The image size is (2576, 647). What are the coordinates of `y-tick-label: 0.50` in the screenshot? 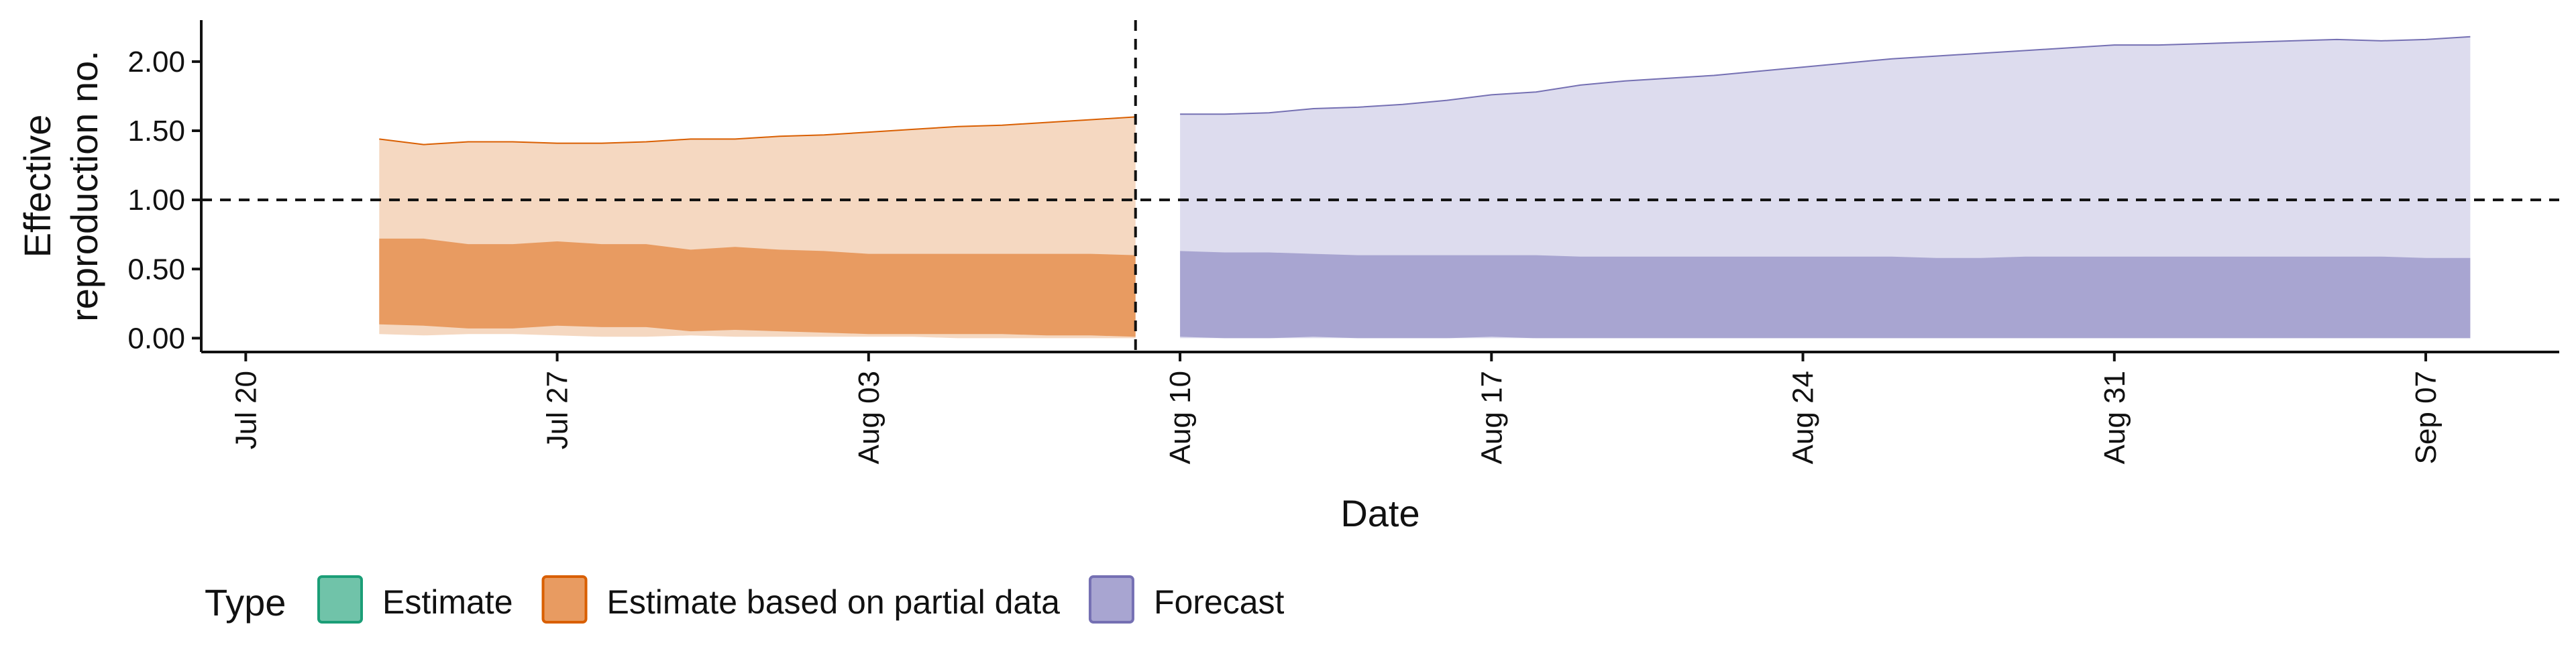 It's located at (156, 269).